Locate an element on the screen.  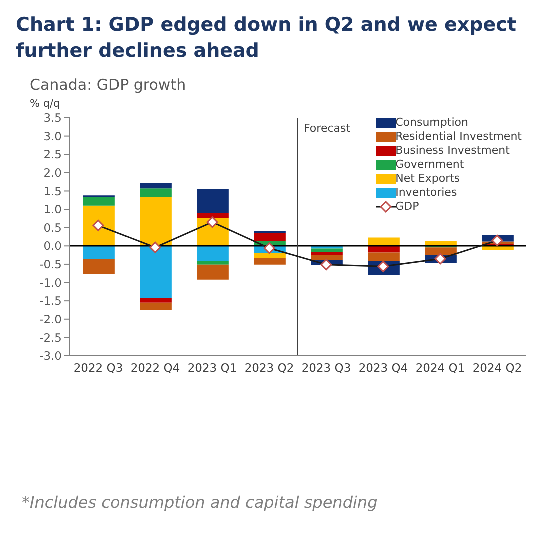
x-tick-label: 2022 Q3 is located at coordinates (99, 368).